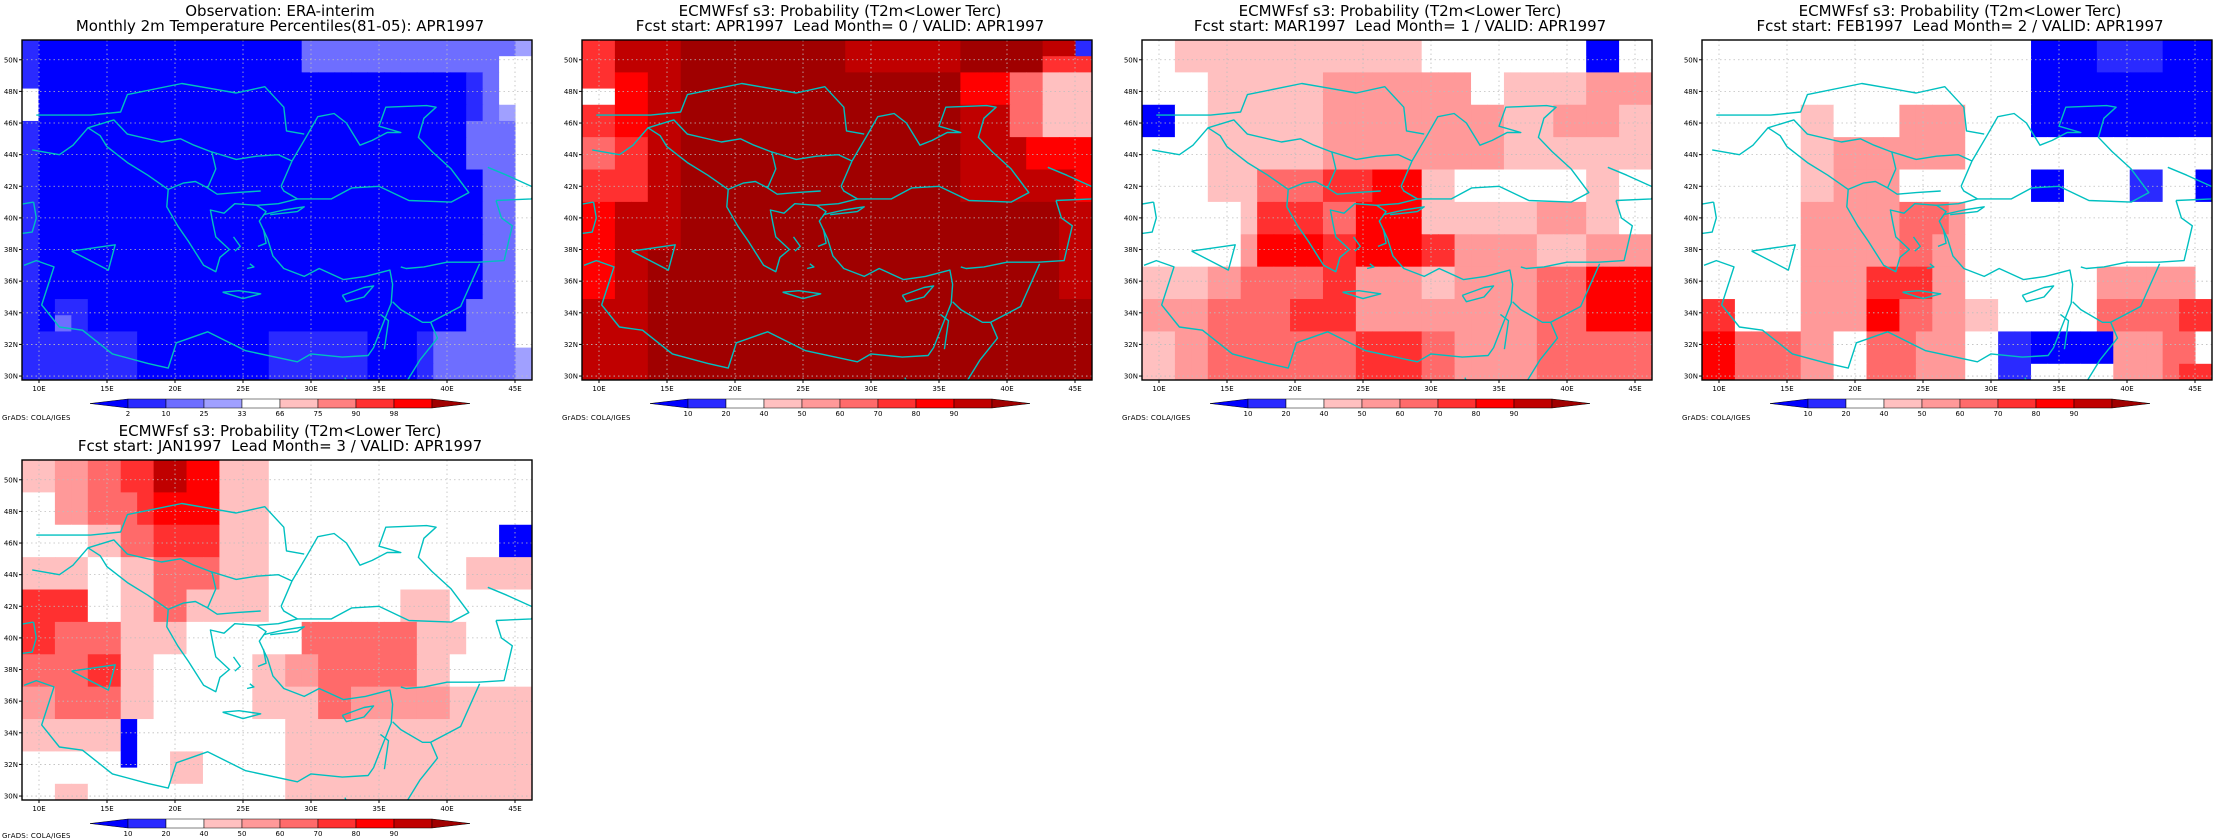 The height and width of the screenshot is (840, 2240). Describe the element at coordinates (11, 187) in the screenshot. I see `y-tick-label: 42N` at that location.